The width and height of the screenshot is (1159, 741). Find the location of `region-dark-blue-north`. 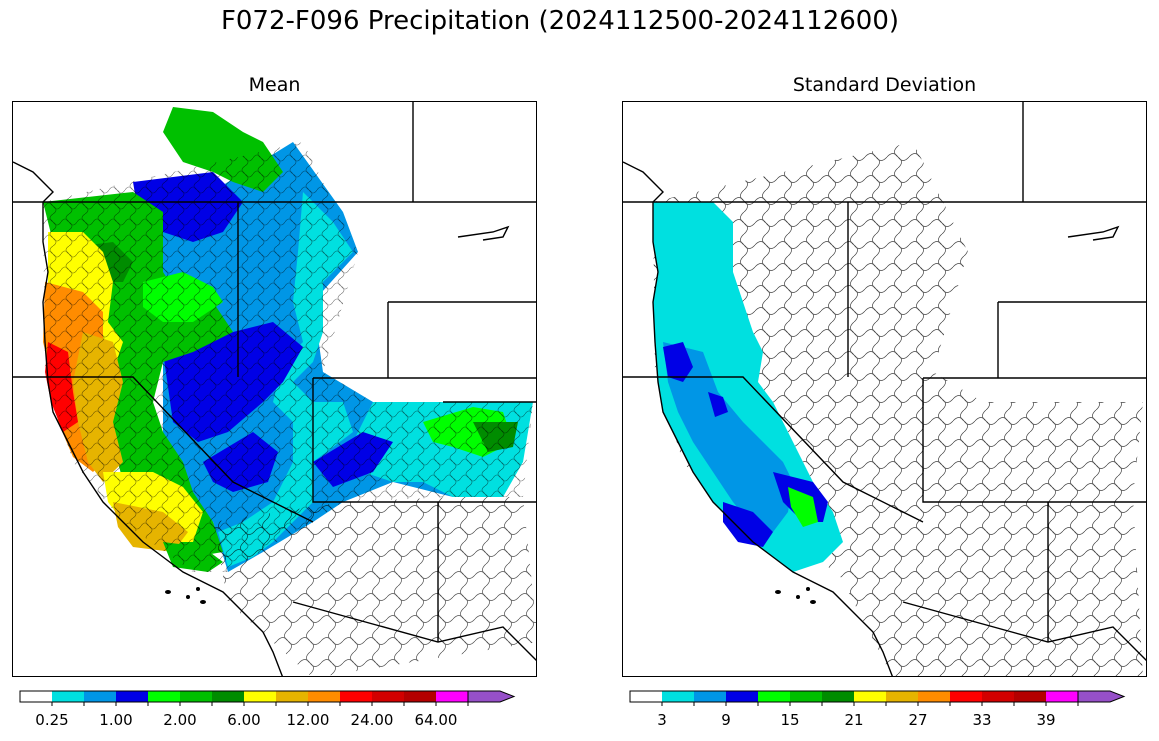

region-dark-blue-north is located at coordinates (678, 362).